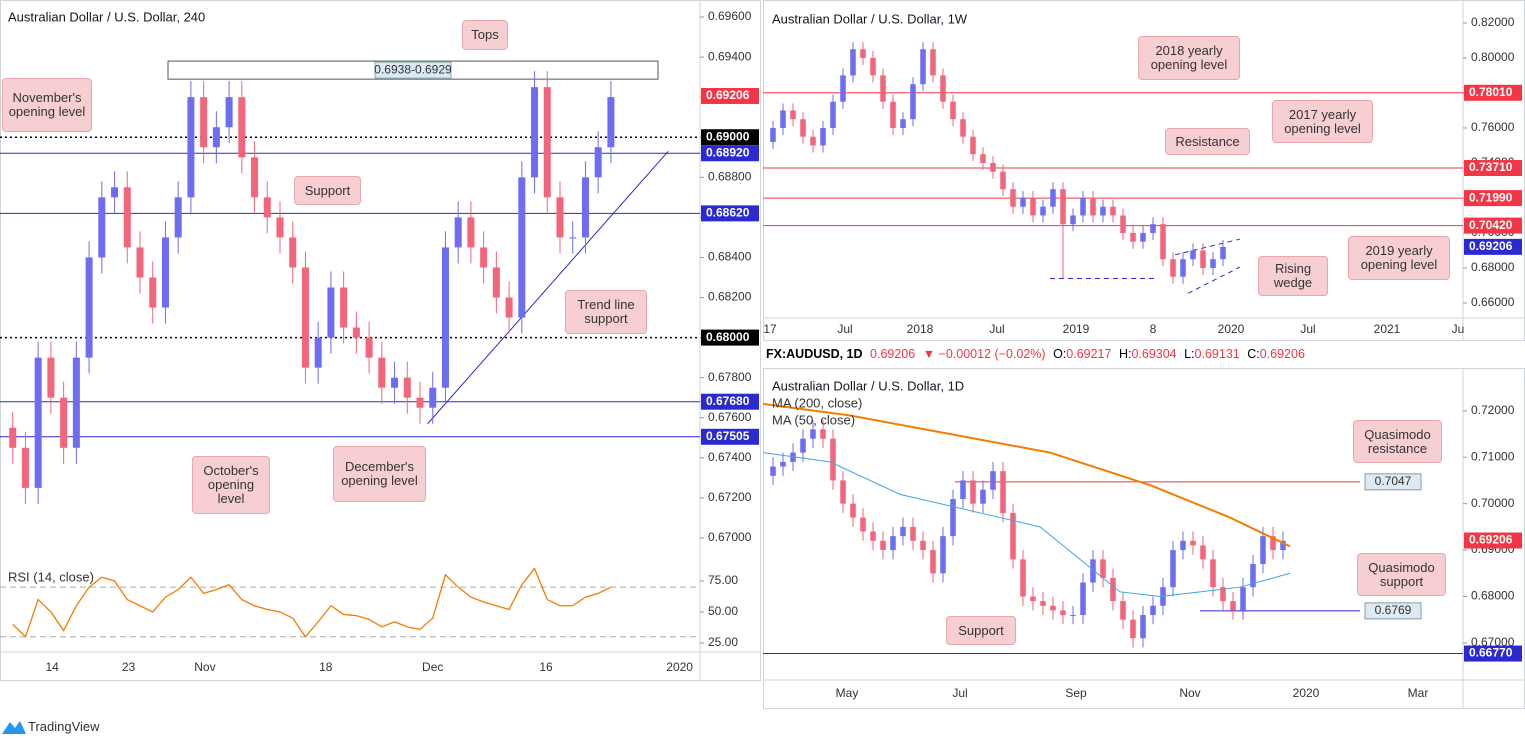  Describe the element at coordinates (814, 354) in the screenshot. I see `symbol: FX:AUDUSD, 1D` at that location.